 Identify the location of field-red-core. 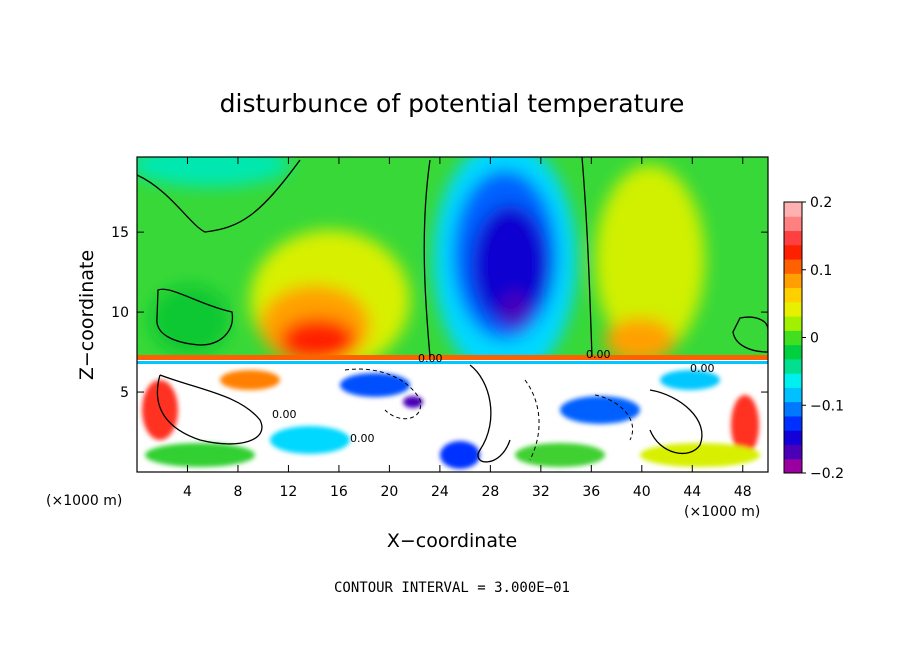
(318, 340).